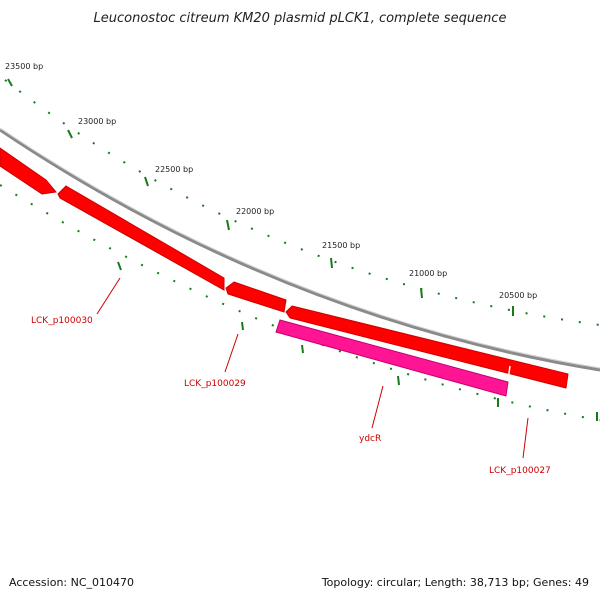 This screenshot has height=600, width=600. I want to click on gene-boundary, so click(509, 373).